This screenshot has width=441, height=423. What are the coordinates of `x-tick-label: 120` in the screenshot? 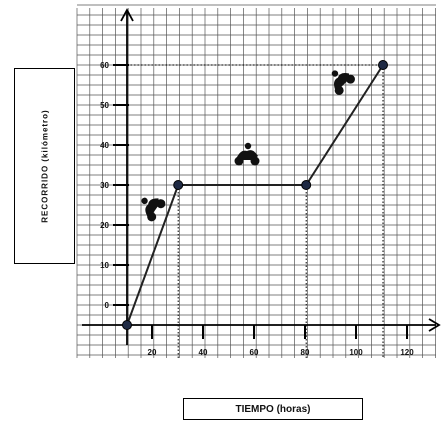 It's located at (407, 352).